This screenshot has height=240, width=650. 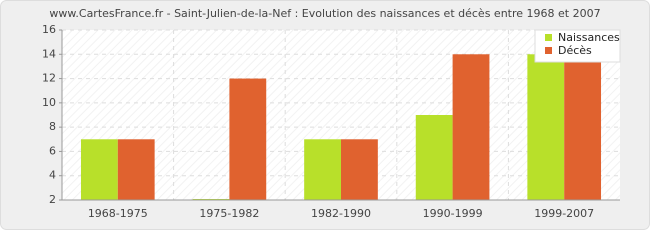 What do you see at coordinates (49, 29) in the screenshot?
I see `y-tick-label: 16` at bounding box center [49, 29].